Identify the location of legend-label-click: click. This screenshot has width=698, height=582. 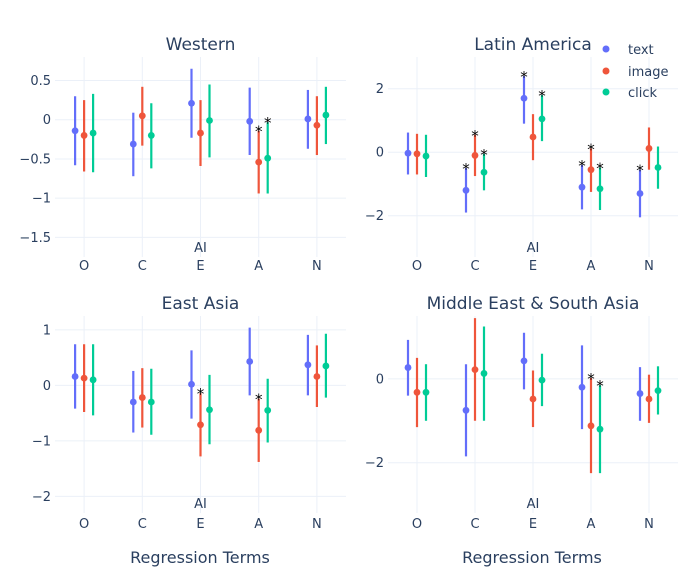
(643, 93).